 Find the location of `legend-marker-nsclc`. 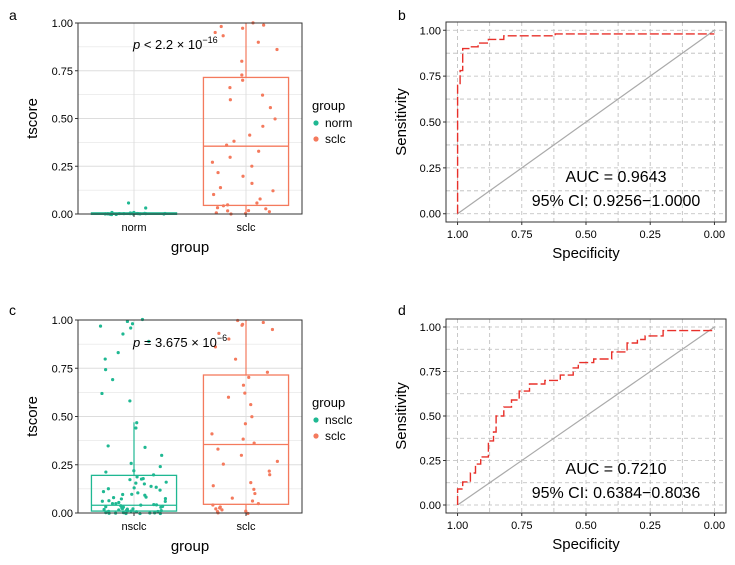

legend-marker-nsclc is located at coordinates (316, 420).